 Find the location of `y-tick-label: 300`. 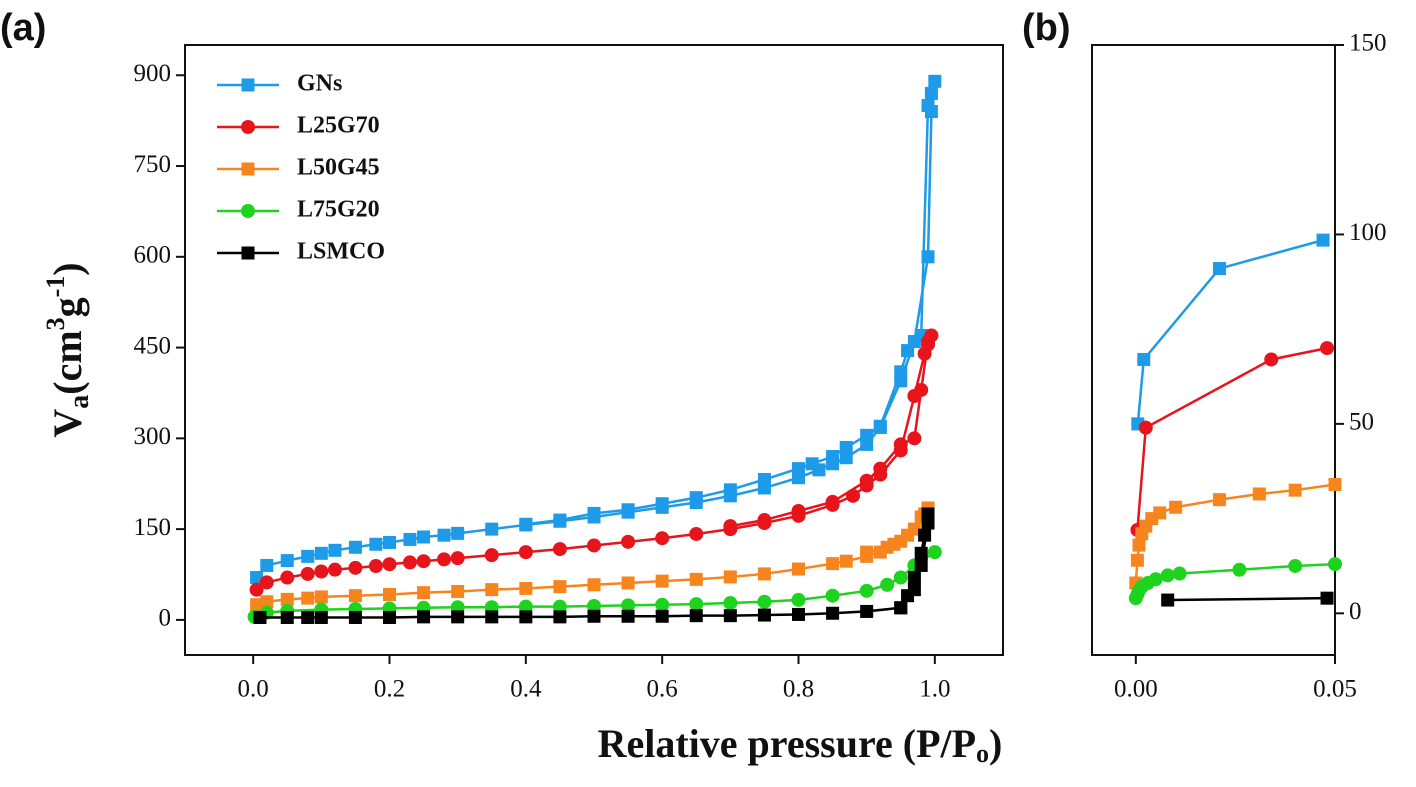

y-tick-label: 300 is located at coordinates (153, 436).